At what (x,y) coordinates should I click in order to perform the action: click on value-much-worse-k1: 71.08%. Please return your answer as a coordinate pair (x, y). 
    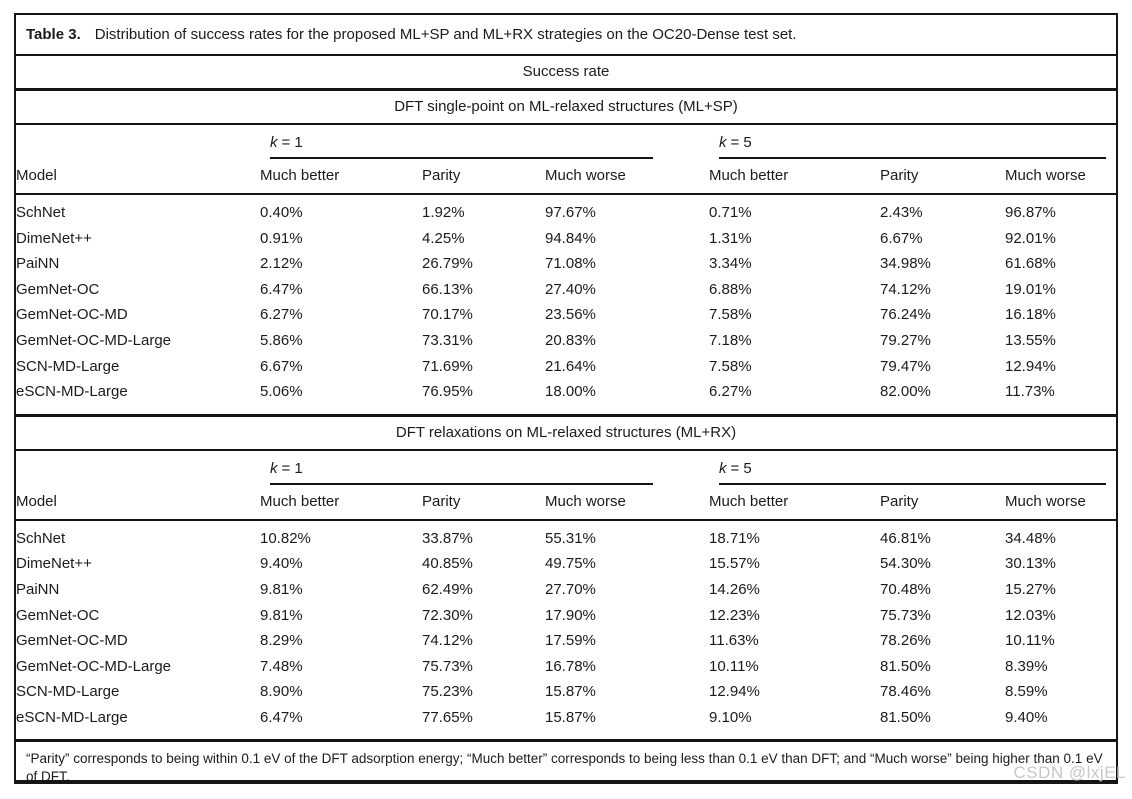
    Looking at the image, I should click on (570, 264).